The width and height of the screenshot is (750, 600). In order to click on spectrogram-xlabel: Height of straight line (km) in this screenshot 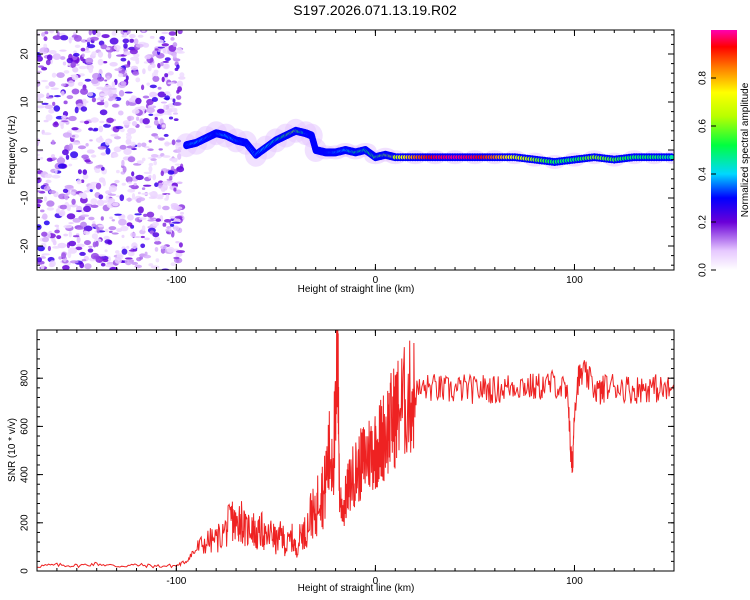, I will do `click(356, 289)`.